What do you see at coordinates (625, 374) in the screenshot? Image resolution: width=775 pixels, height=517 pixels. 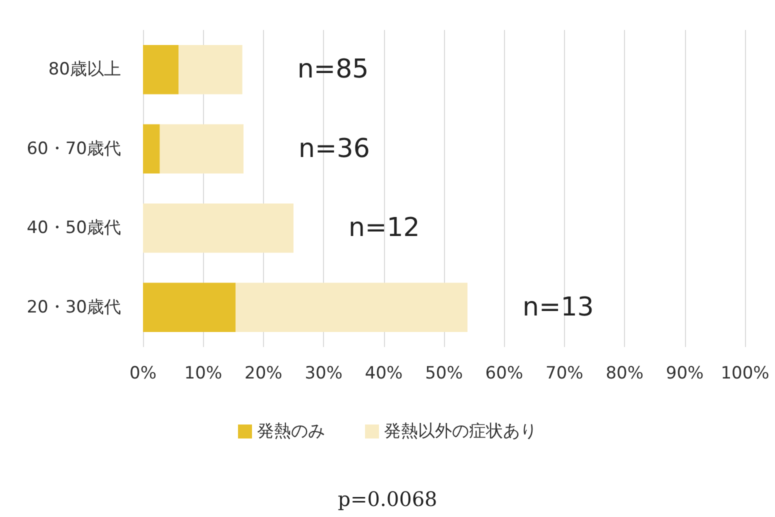 I see `x-tick-label: 80%` at bounding box center [625, 374].